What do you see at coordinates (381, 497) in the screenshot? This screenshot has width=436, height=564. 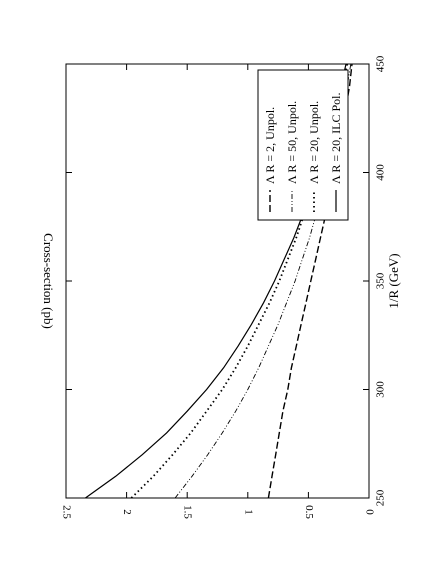 I see `x-tick-label-250: 250` at bounding box center [381, 497].